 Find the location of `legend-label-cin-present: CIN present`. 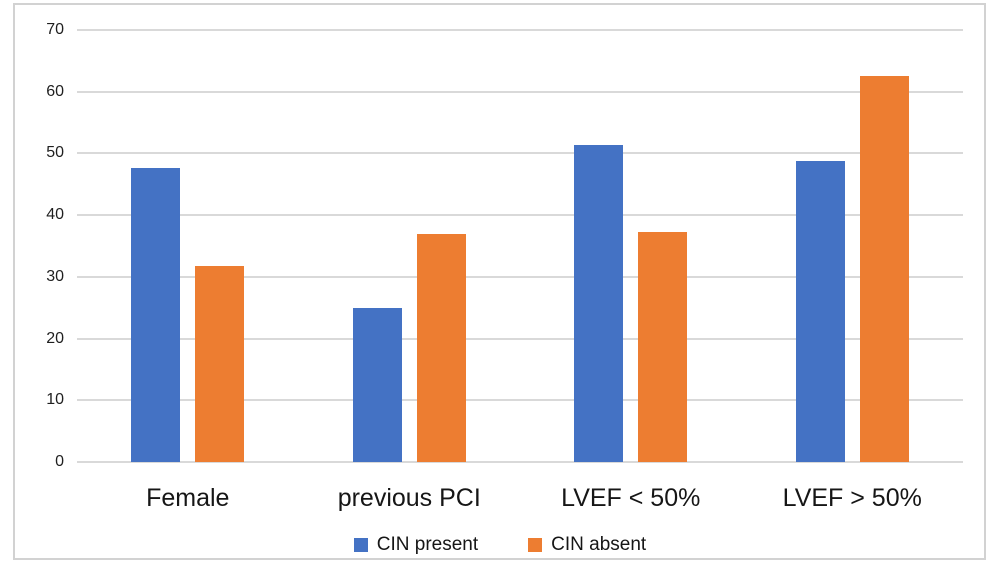

legend-label-cin-present: CIN present is located at coordinates (427, 544).